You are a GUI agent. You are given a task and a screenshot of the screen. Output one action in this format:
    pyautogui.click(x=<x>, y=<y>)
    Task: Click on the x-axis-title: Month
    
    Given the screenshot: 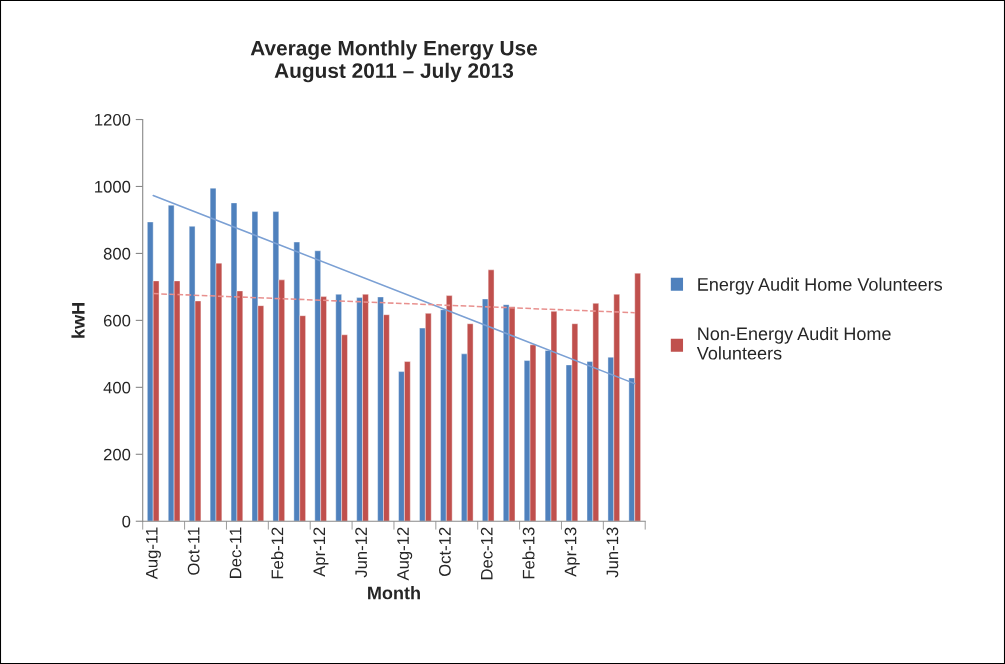 What is the action you would take?
    pyautogui.click(x=394, y=593)
    